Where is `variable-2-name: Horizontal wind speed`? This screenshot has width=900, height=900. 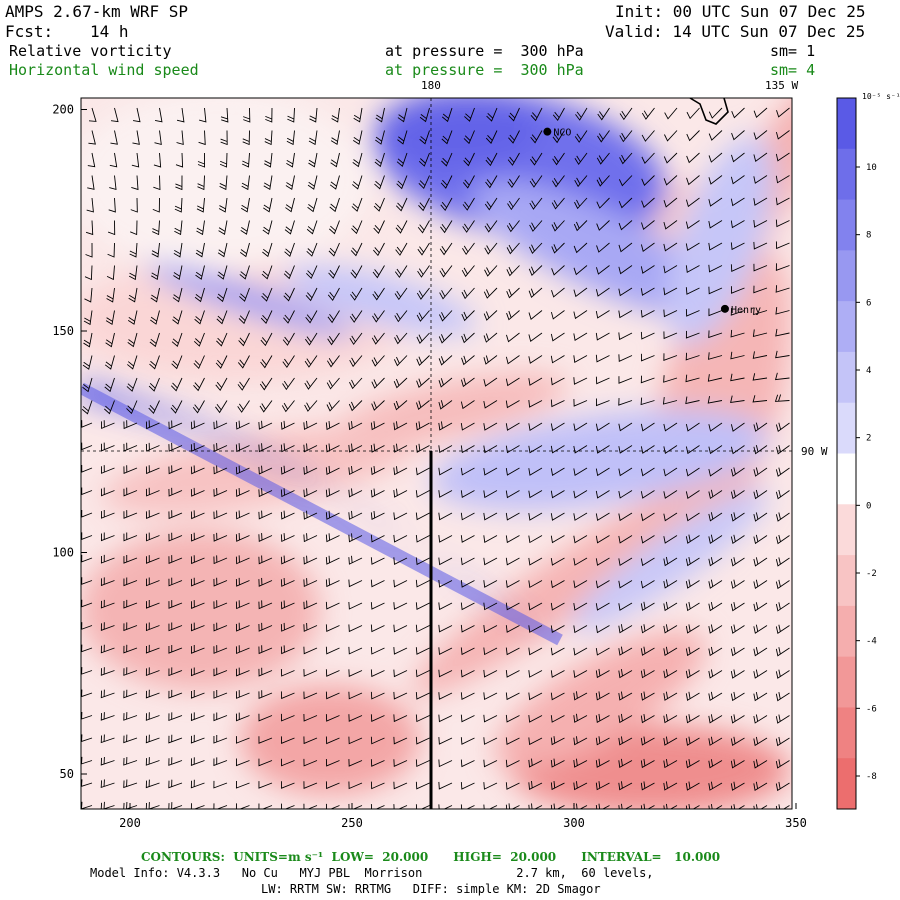 variable-2-name: Horizontal wind speed is located at coordinates (104, 70).